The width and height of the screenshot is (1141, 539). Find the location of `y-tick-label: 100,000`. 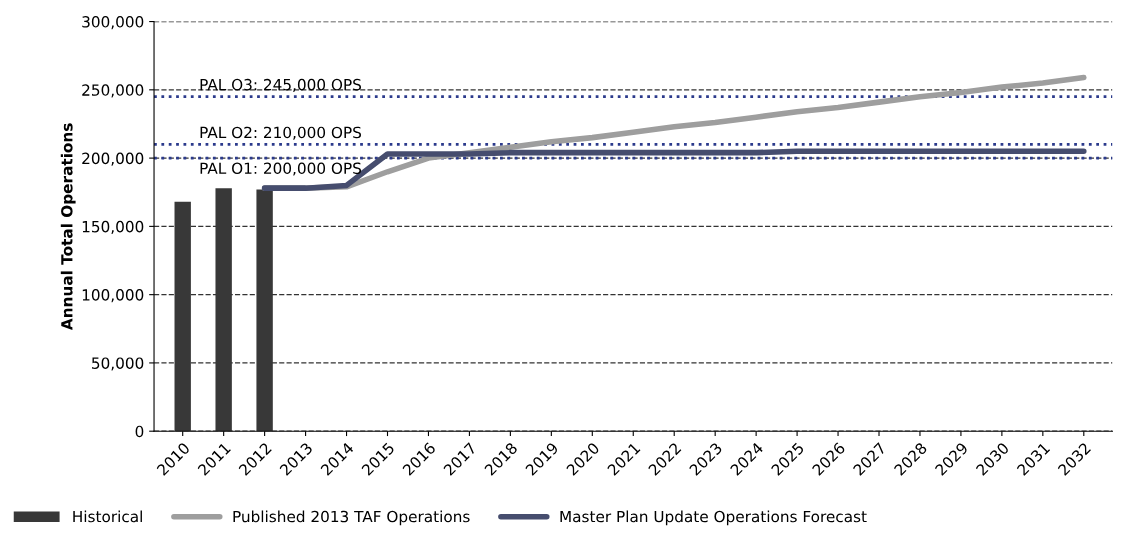

y-tick-label: 100,000 is located at coordinates (113, 296).